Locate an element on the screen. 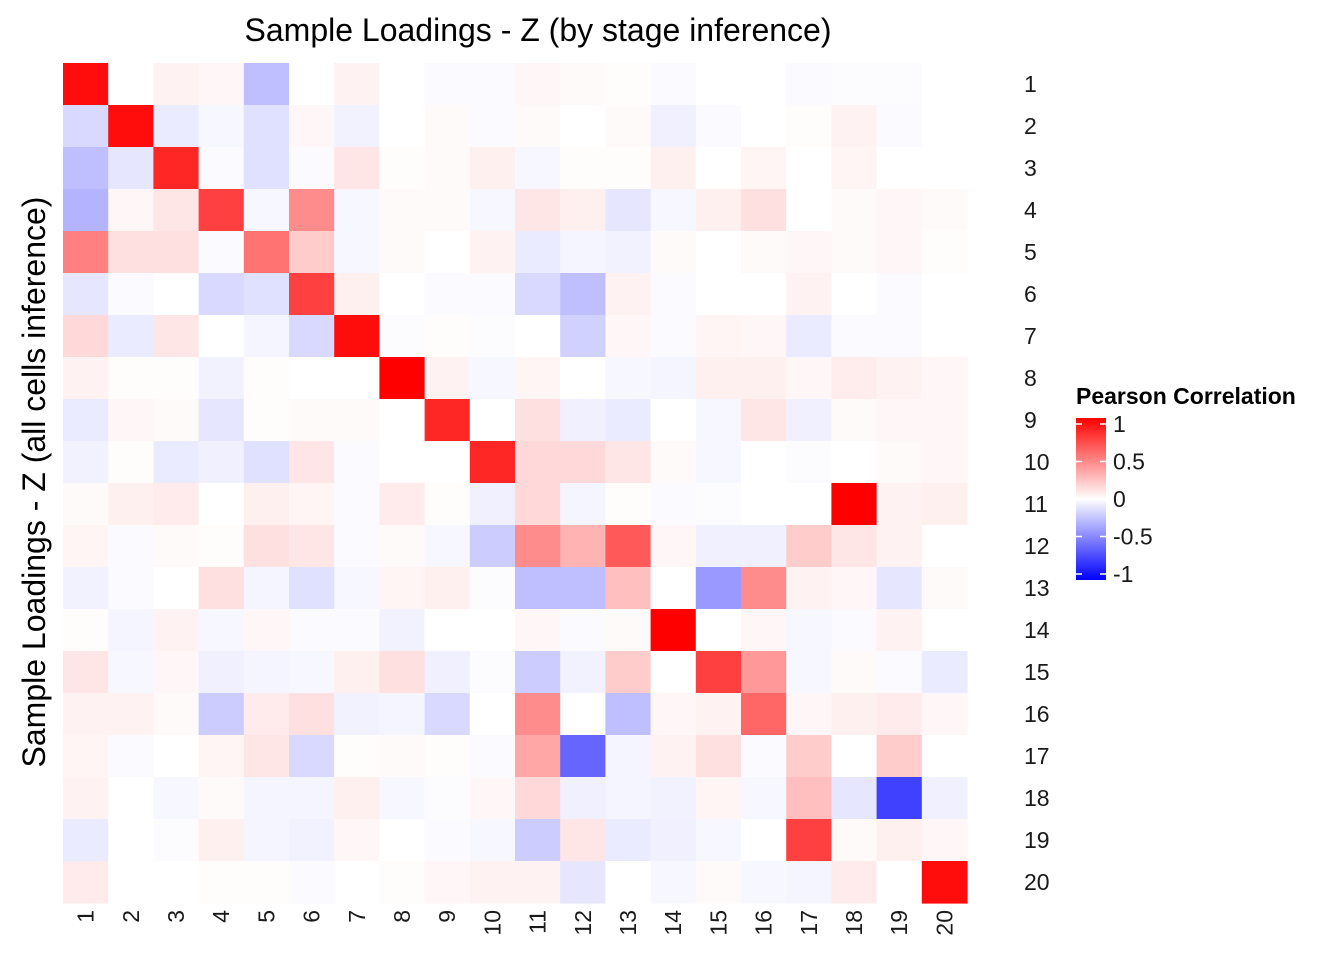 The width and height of the screenshot is (1344, 960). x-tick-label: 10 is located at coordinates (492, 923).